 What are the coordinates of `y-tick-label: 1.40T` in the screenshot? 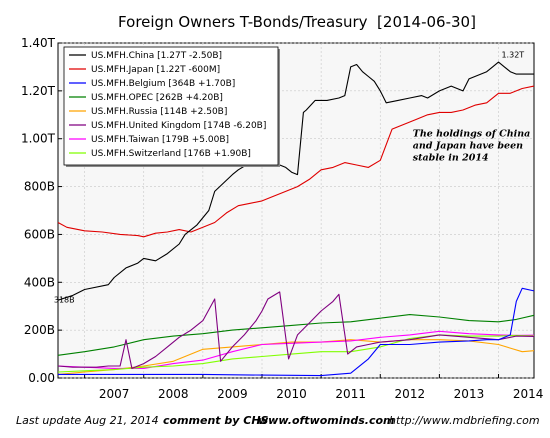 It's located at (38, 43).